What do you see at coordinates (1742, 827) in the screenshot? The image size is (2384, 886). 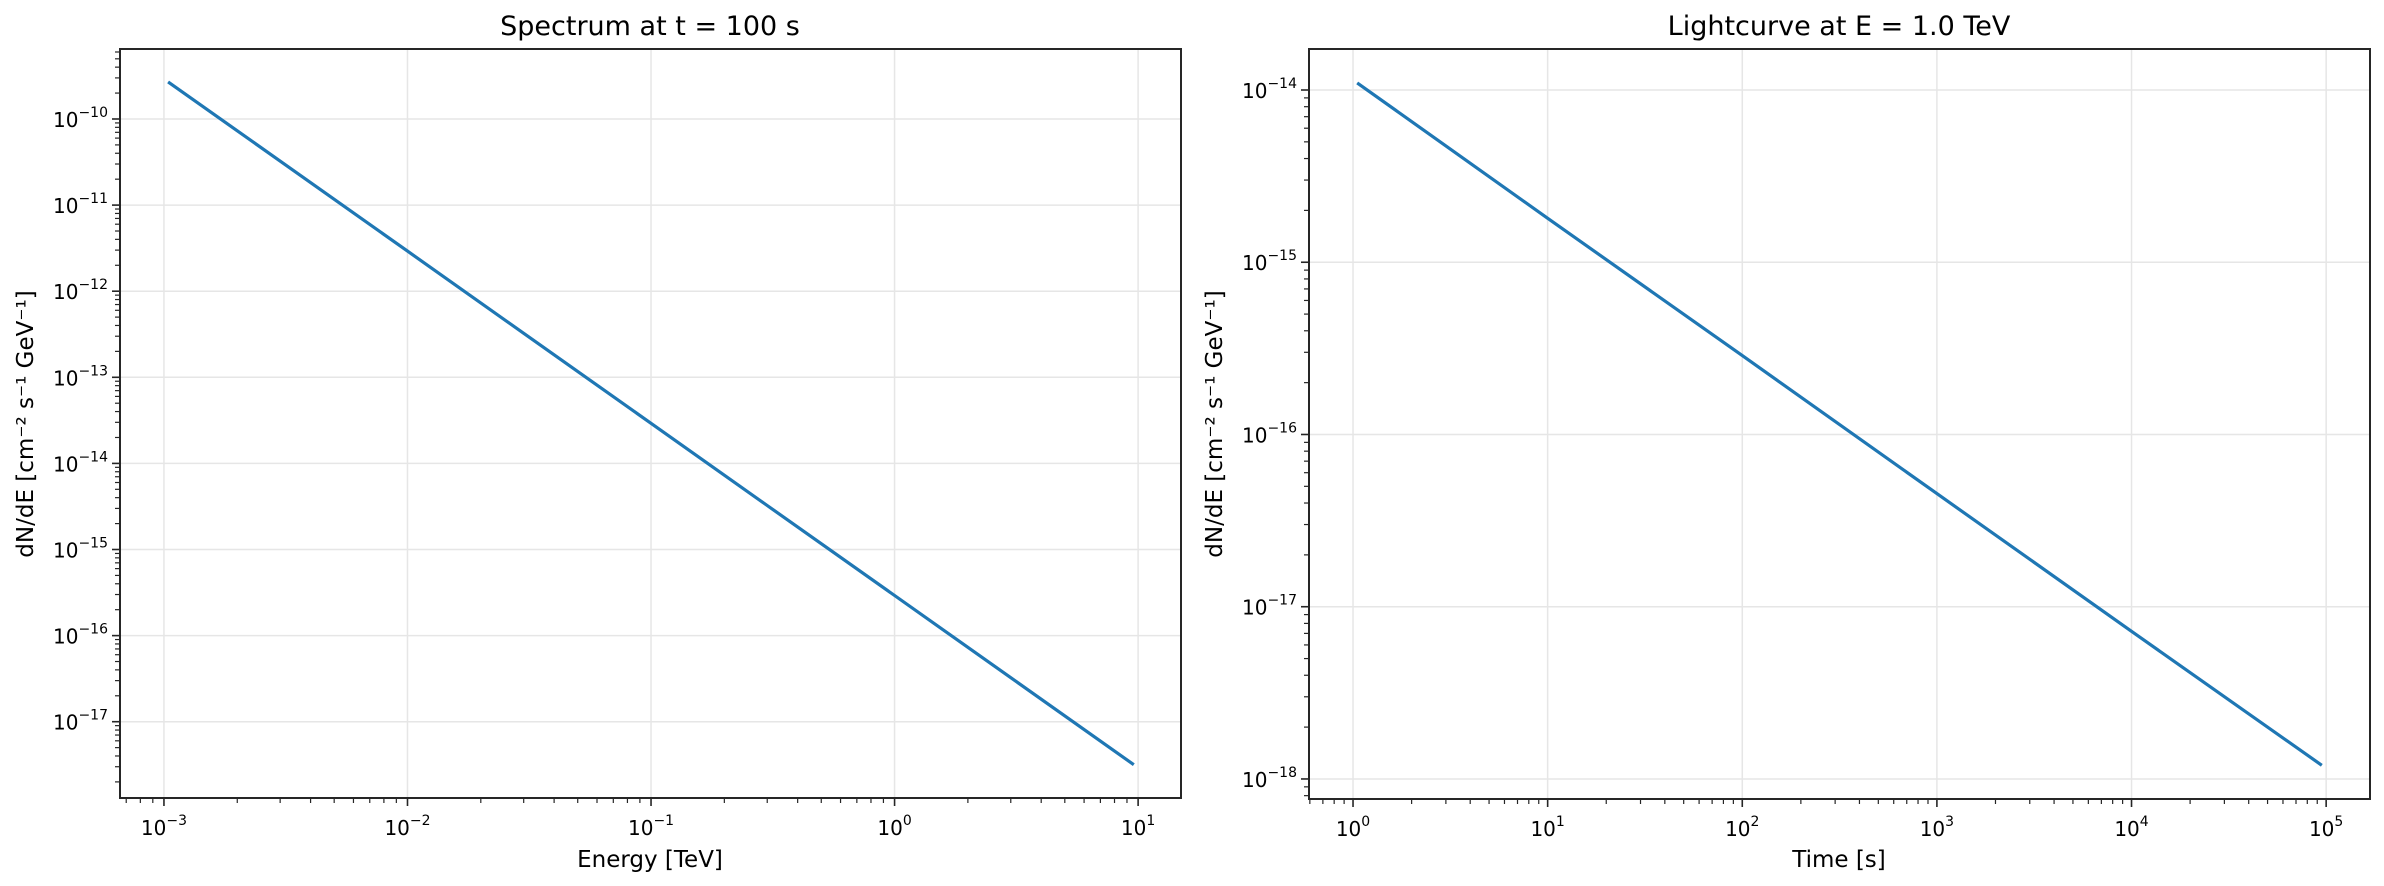 I see `x-tick-label: 10²` at bounding box center [1742, 827].